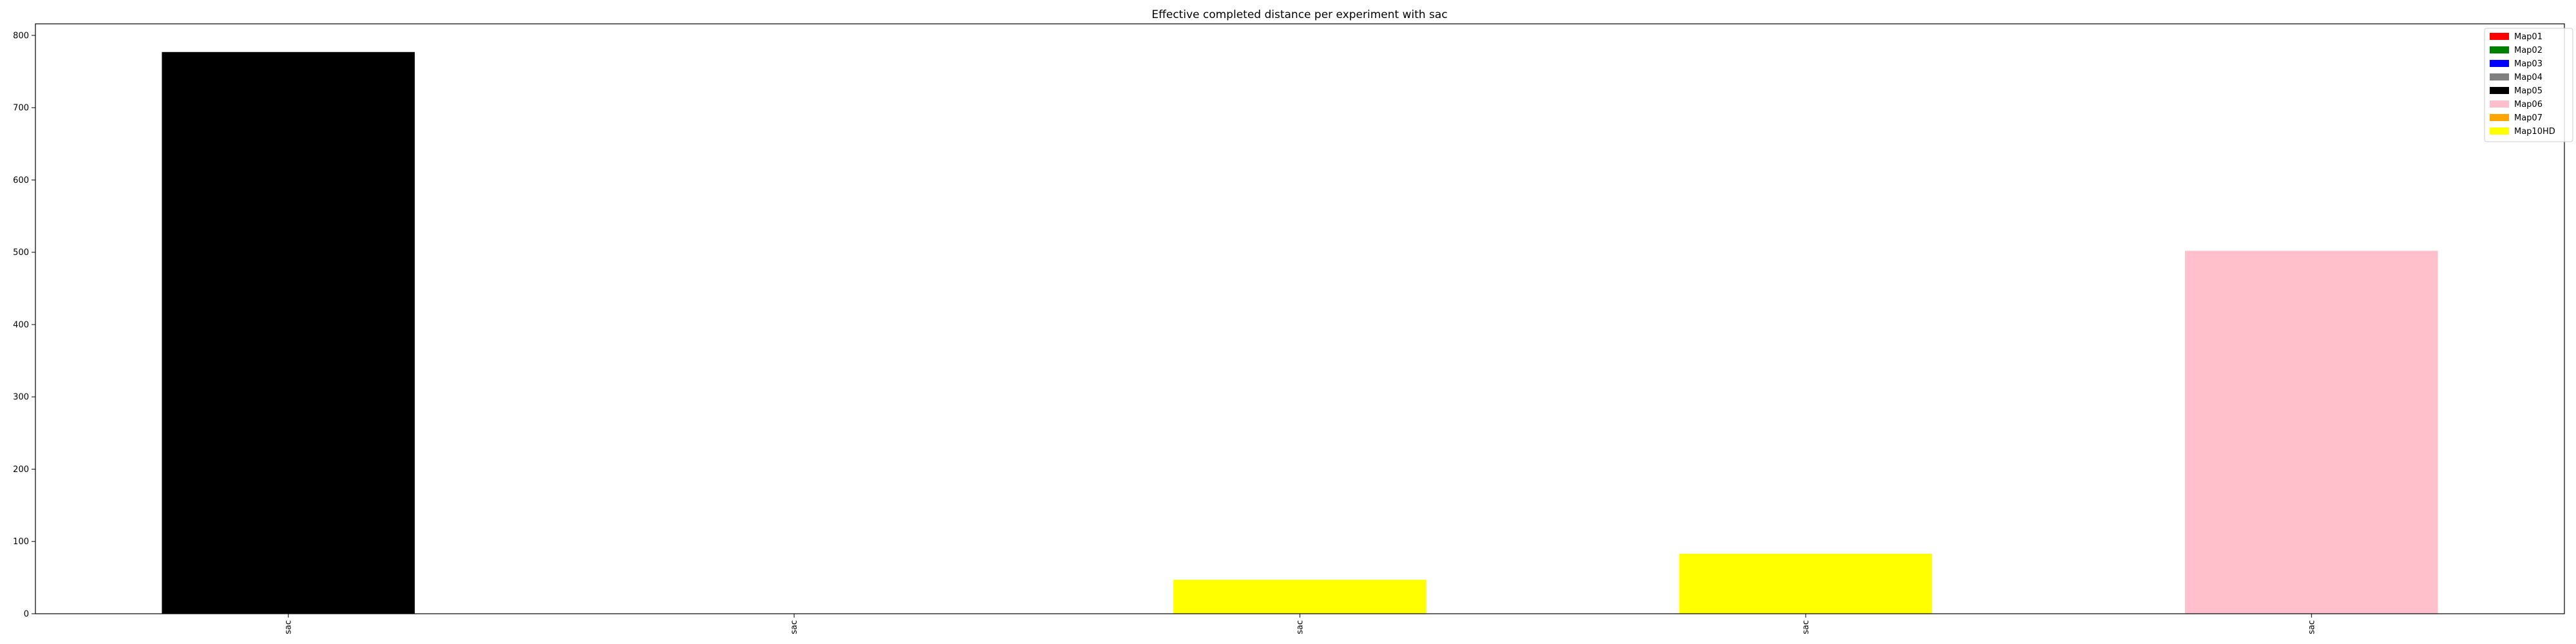 This screenshot has width=2576, height=644. Describe the element at coordinates (2528, 91) in the screenshot. I see `legend-label: Map05` at that location.